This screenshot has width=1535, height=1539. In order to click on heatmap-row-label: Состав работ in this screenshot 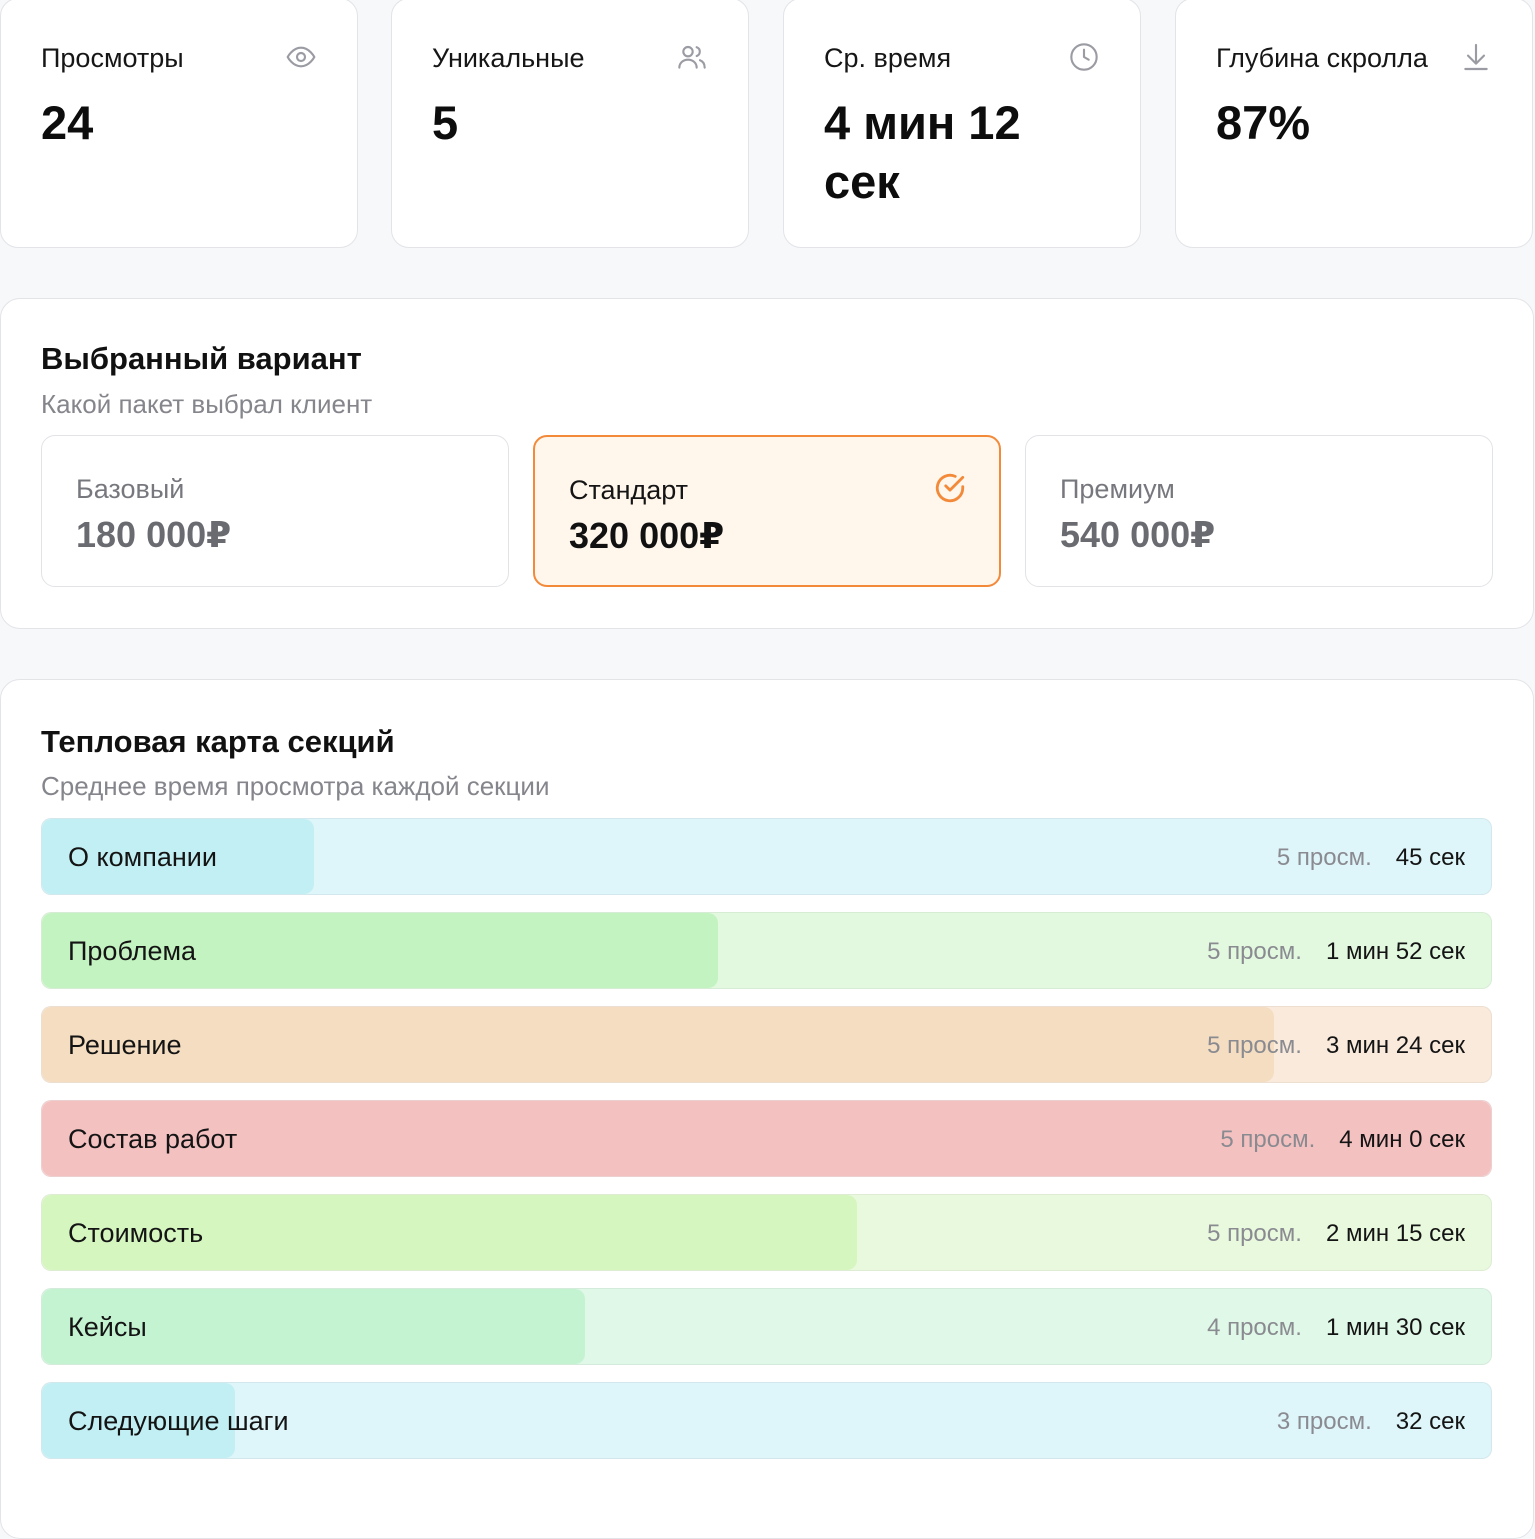, I will do `click(153, 1139)`.